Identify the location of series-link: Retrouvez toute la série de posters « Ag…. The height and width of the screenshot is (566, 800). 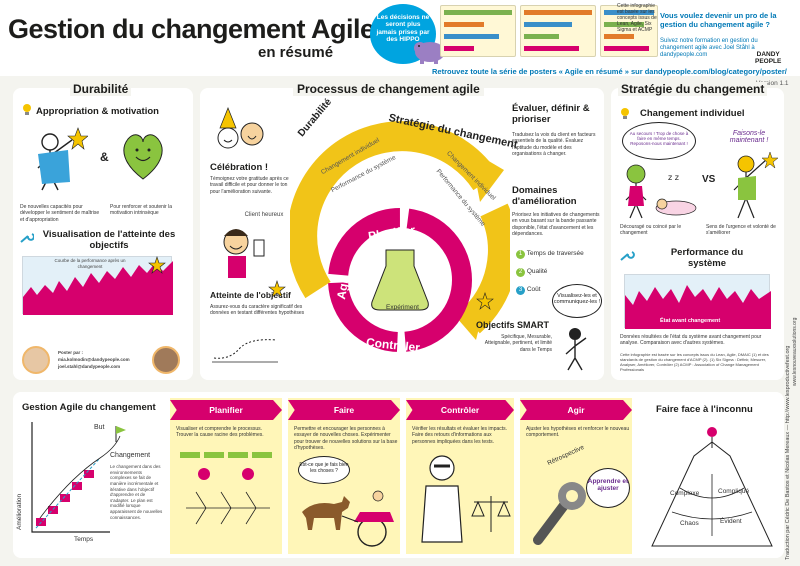
(609, 71).